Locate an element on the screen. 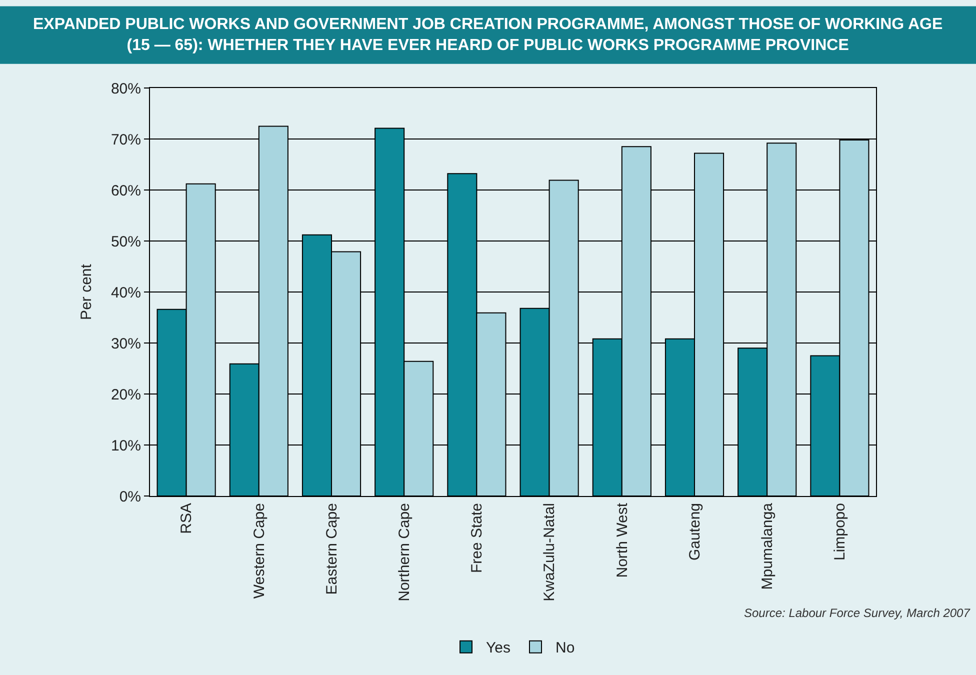 This screenshot has height=675, width=976. x-tick-label: North West is located at coordinates (622, 540).